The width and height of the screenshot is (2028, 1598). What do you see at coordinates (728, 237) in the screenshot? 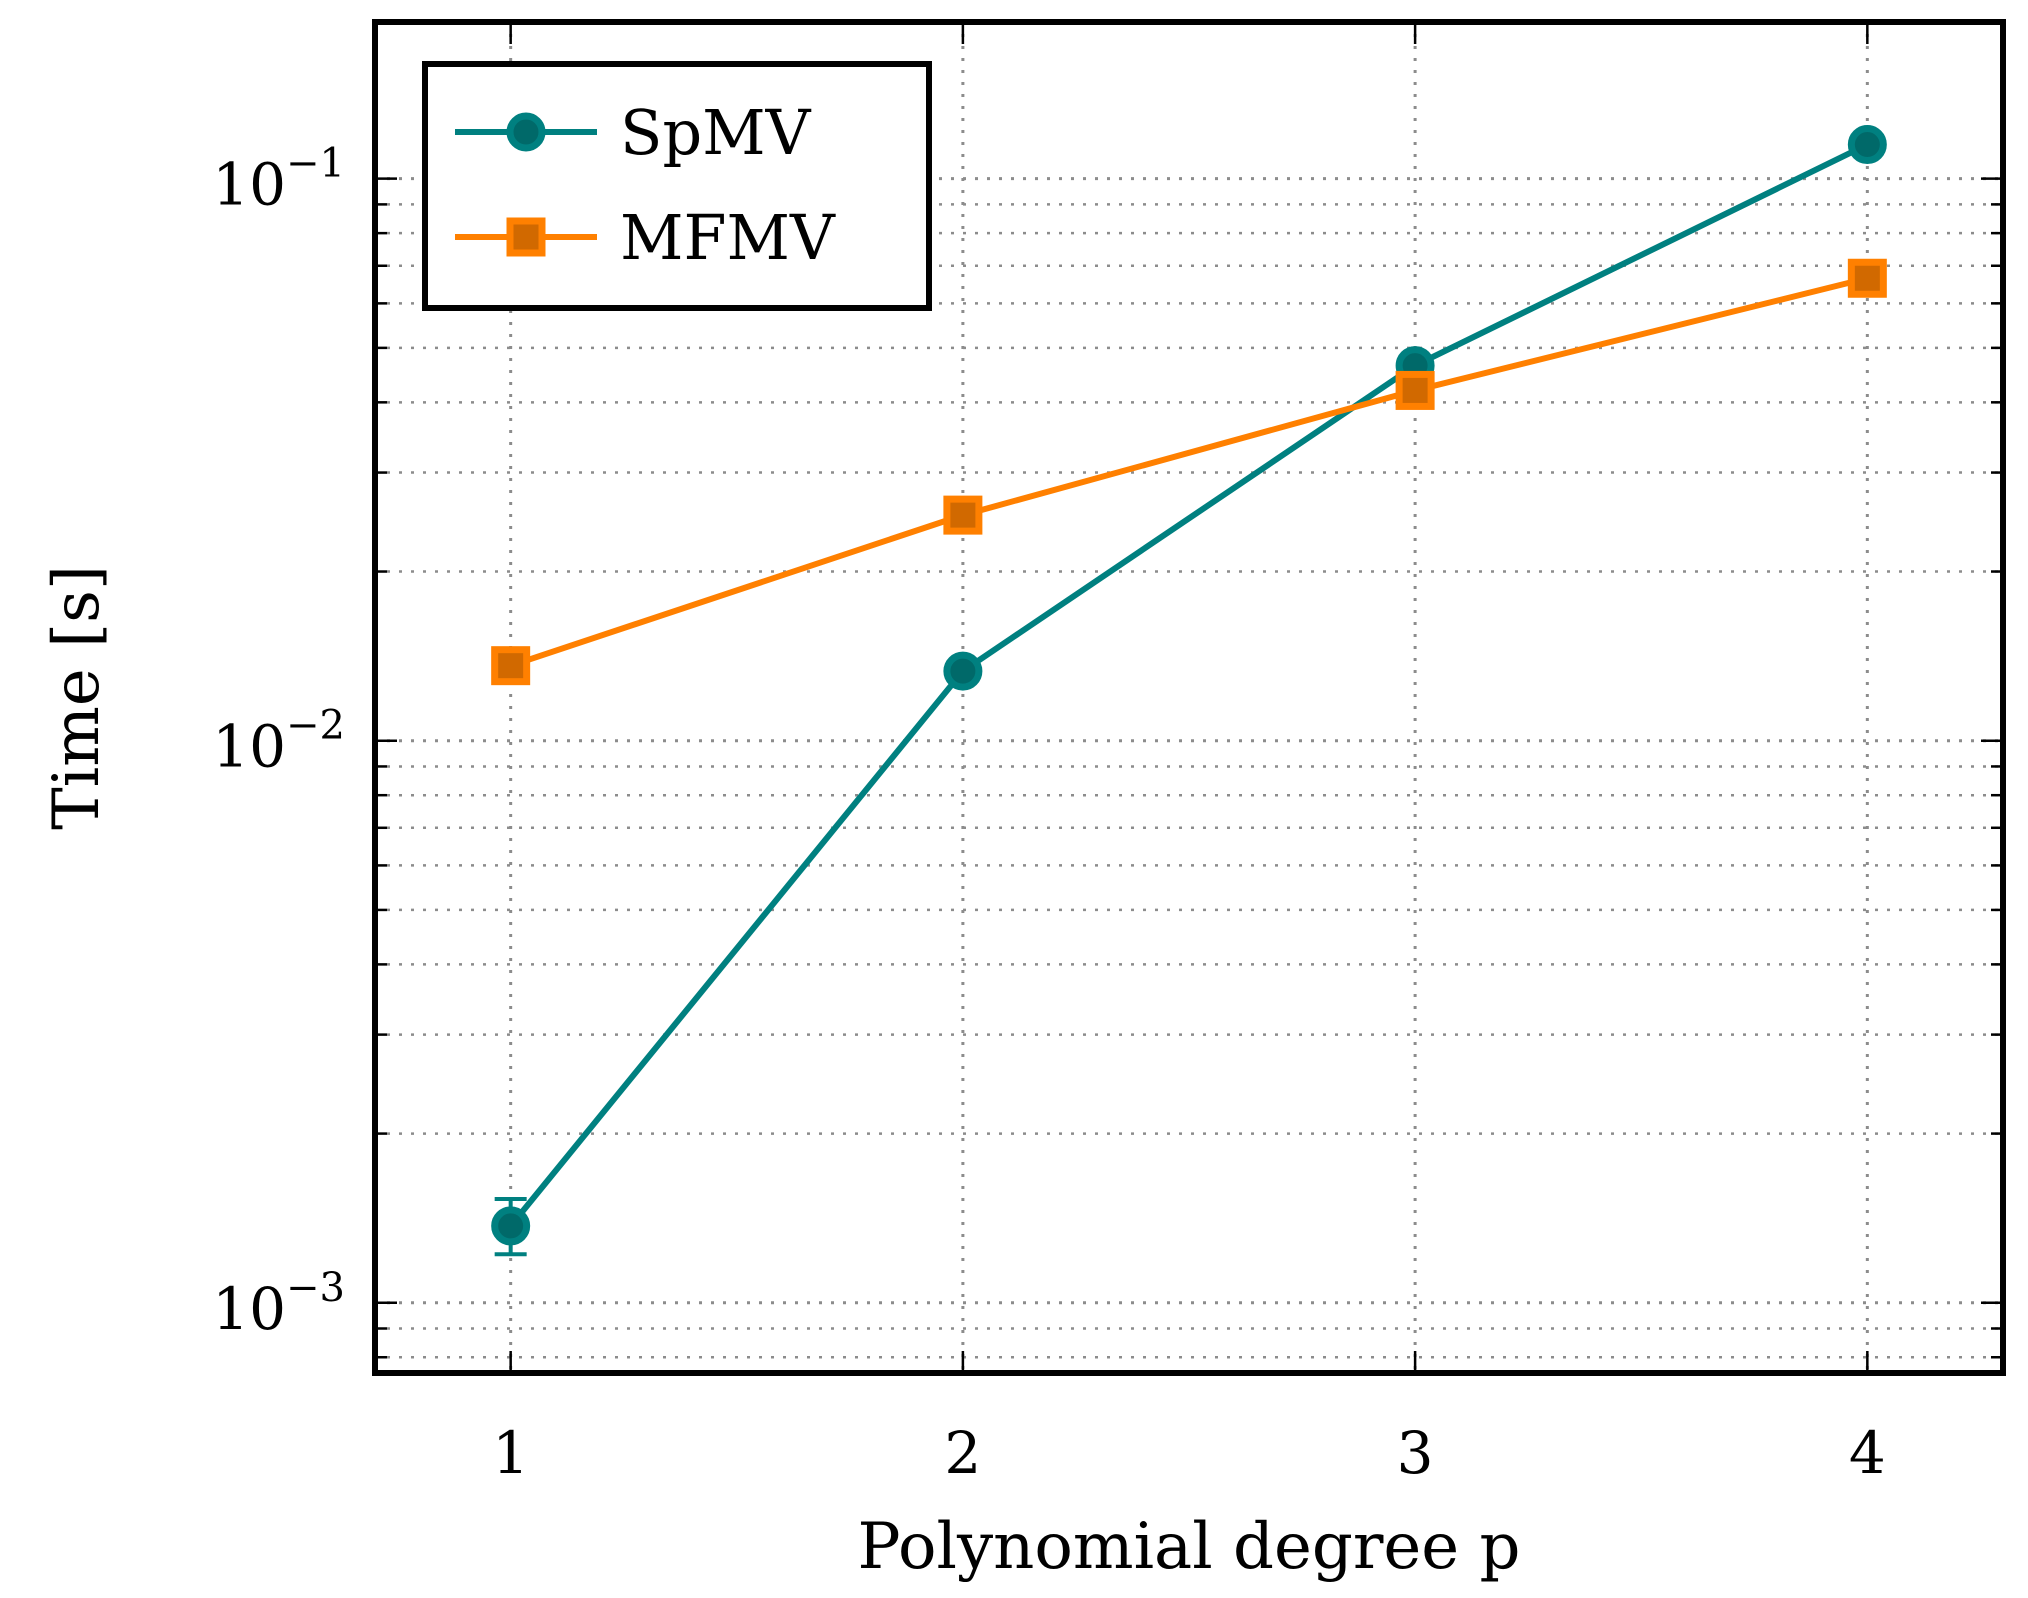
I see `legend-label-mfmv: MFMV` at bounding box center [728, 237].